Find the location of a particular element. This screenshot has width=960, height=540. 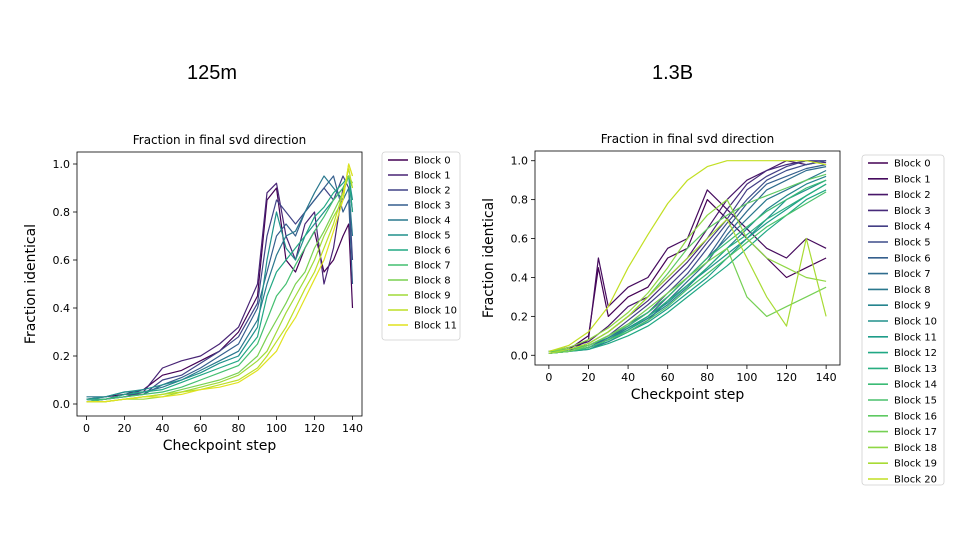

legend-entry: Block 18 is located at coordinates (915, 448).